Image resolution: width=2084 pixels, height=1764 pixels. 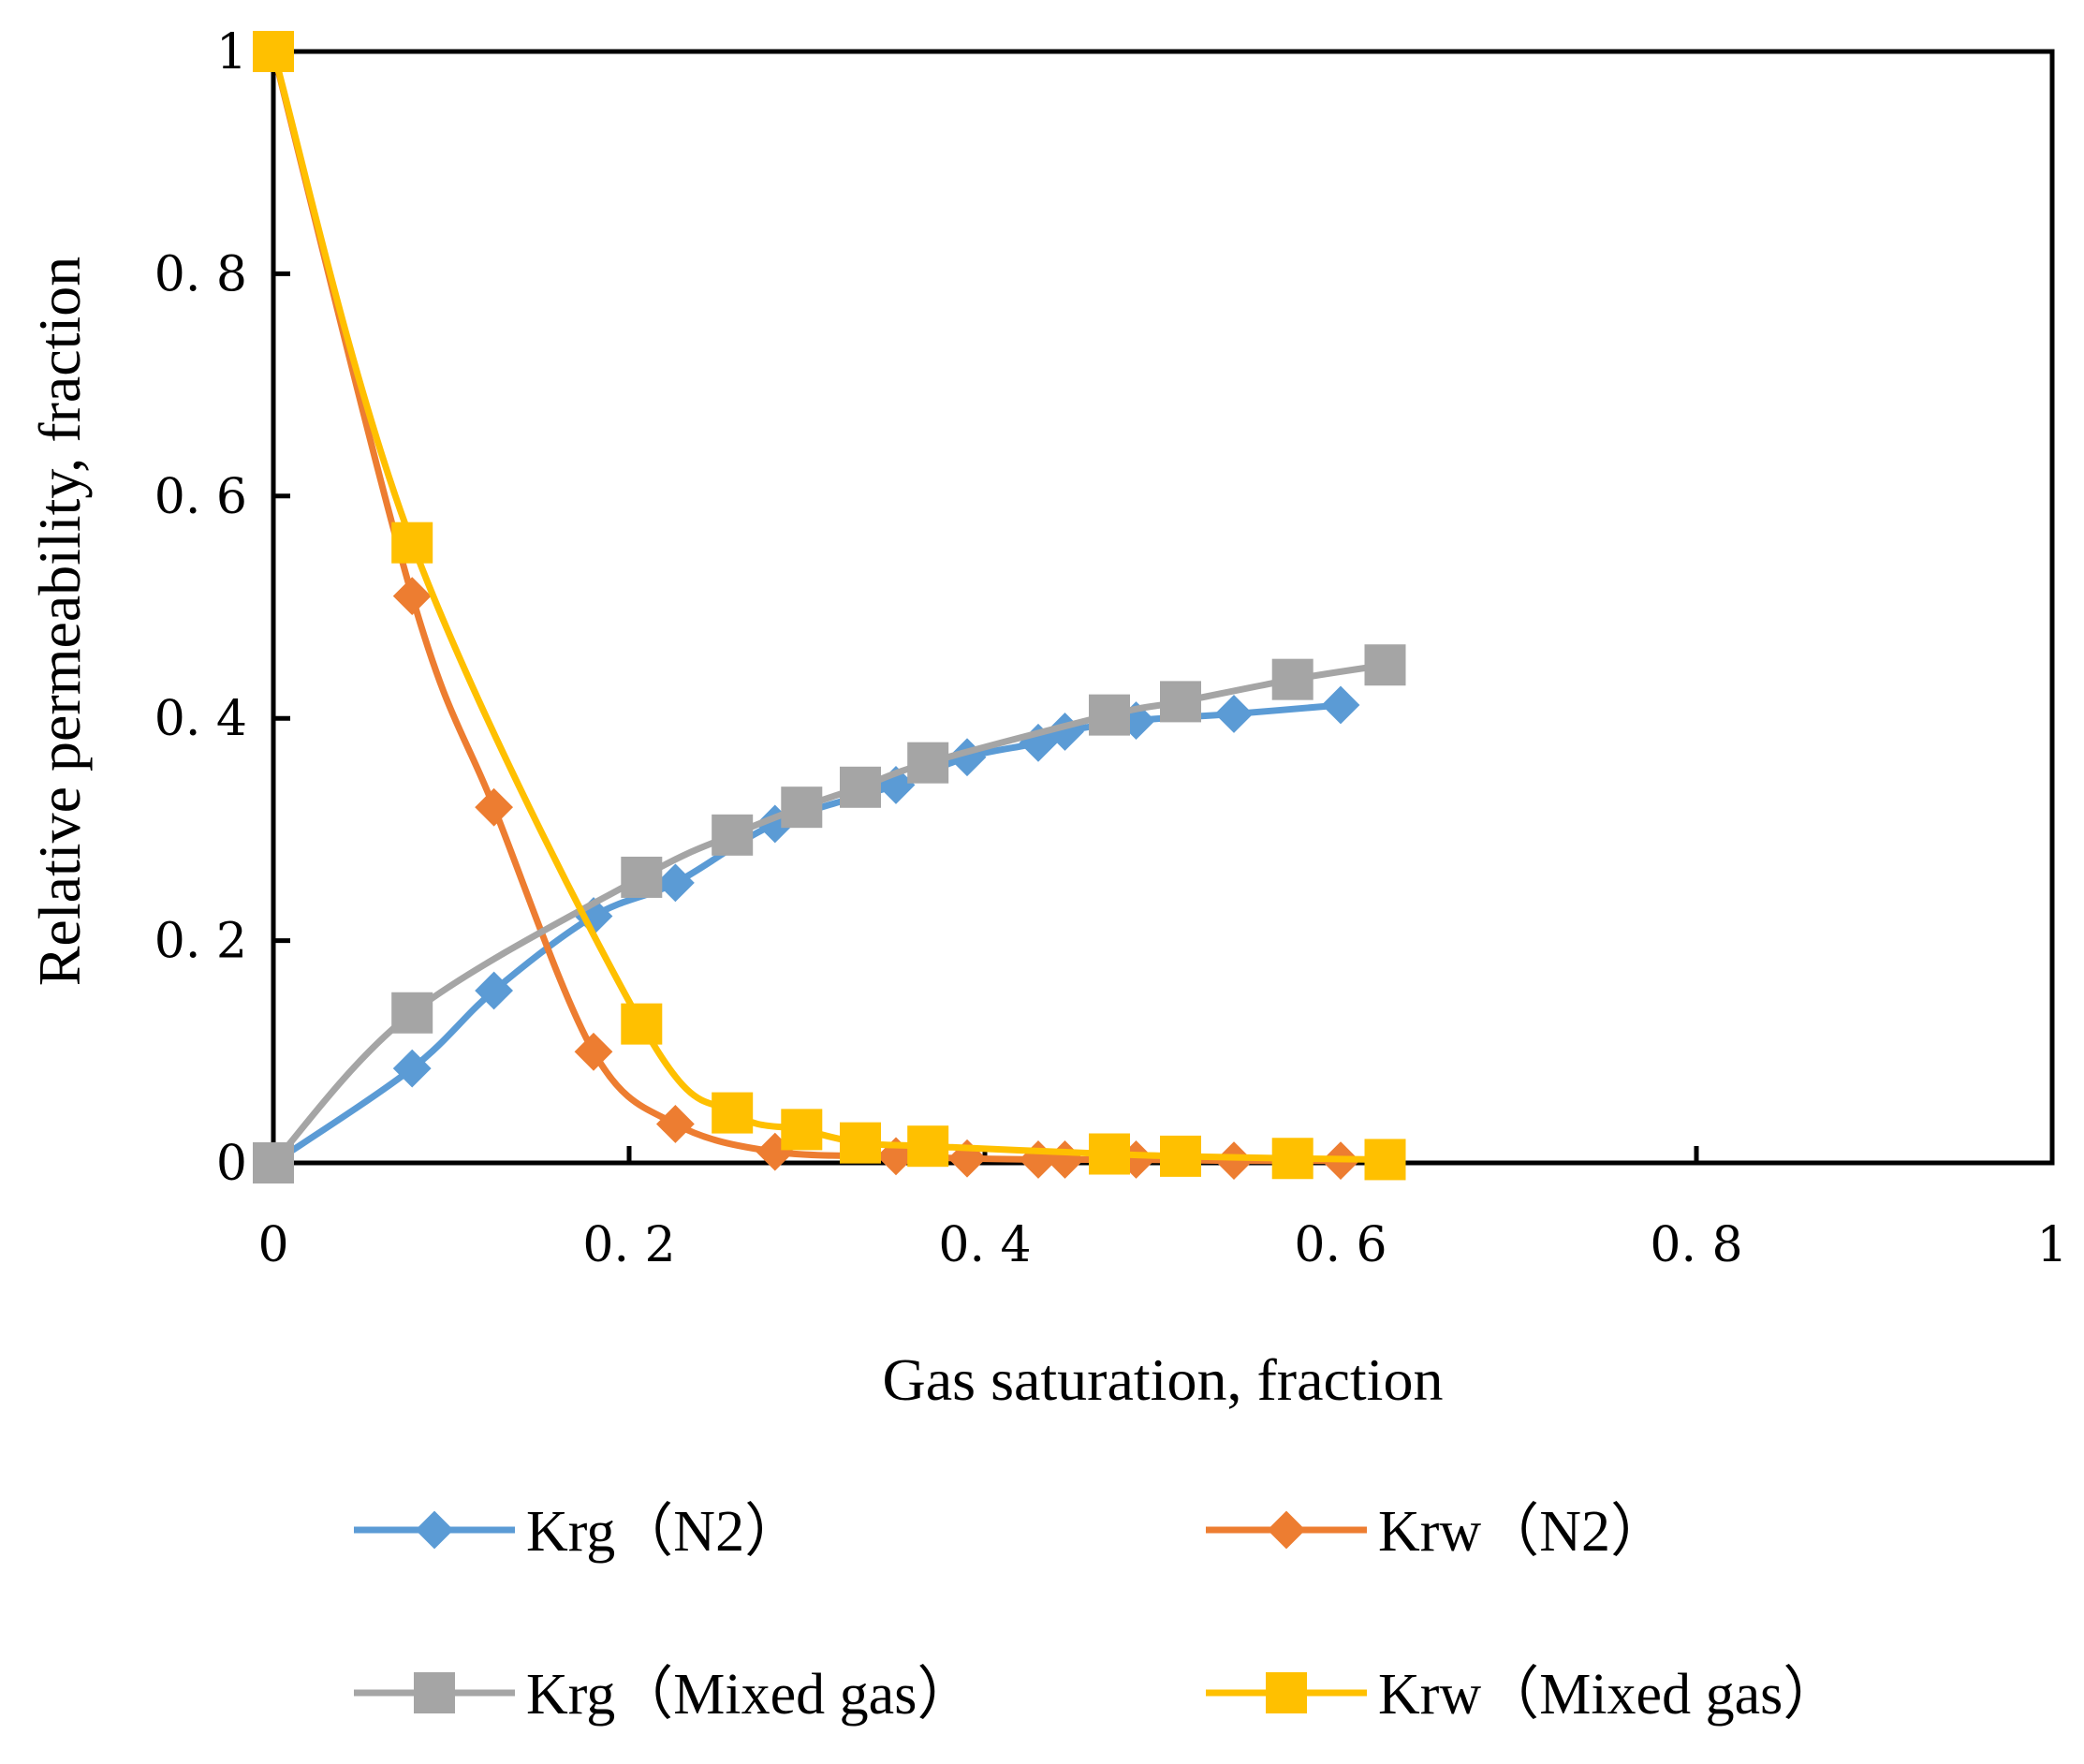 What do you see at coordinates (200, 497) in the screenshot?
I see `y-tick-label: 0. 6` at bounding box center [200, 497].